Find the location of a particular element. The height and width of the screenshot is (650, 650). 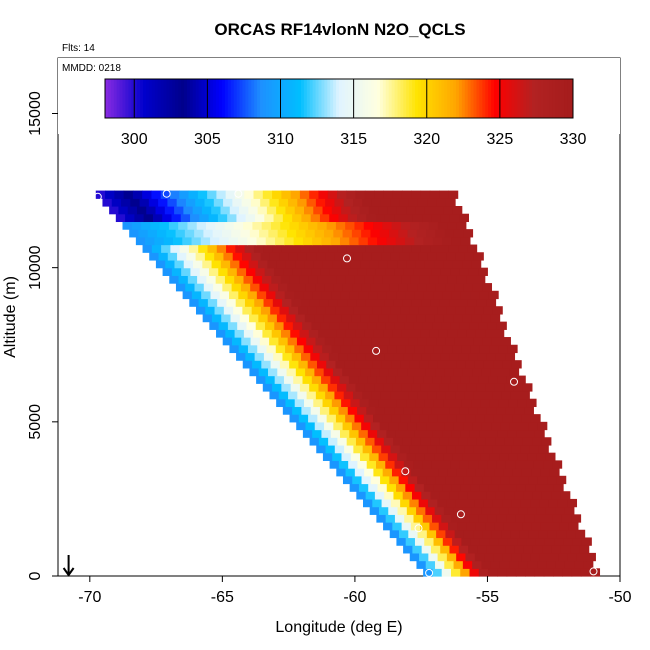

colorbar-tick-label: 310 is located at coordinates (280, 139).